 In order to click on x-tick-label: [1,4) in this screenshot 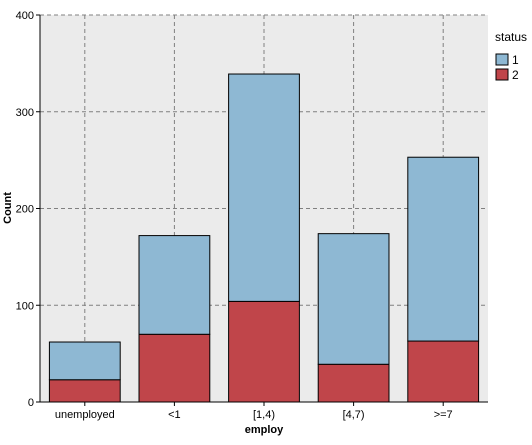, I will do `click(264, 415)`.